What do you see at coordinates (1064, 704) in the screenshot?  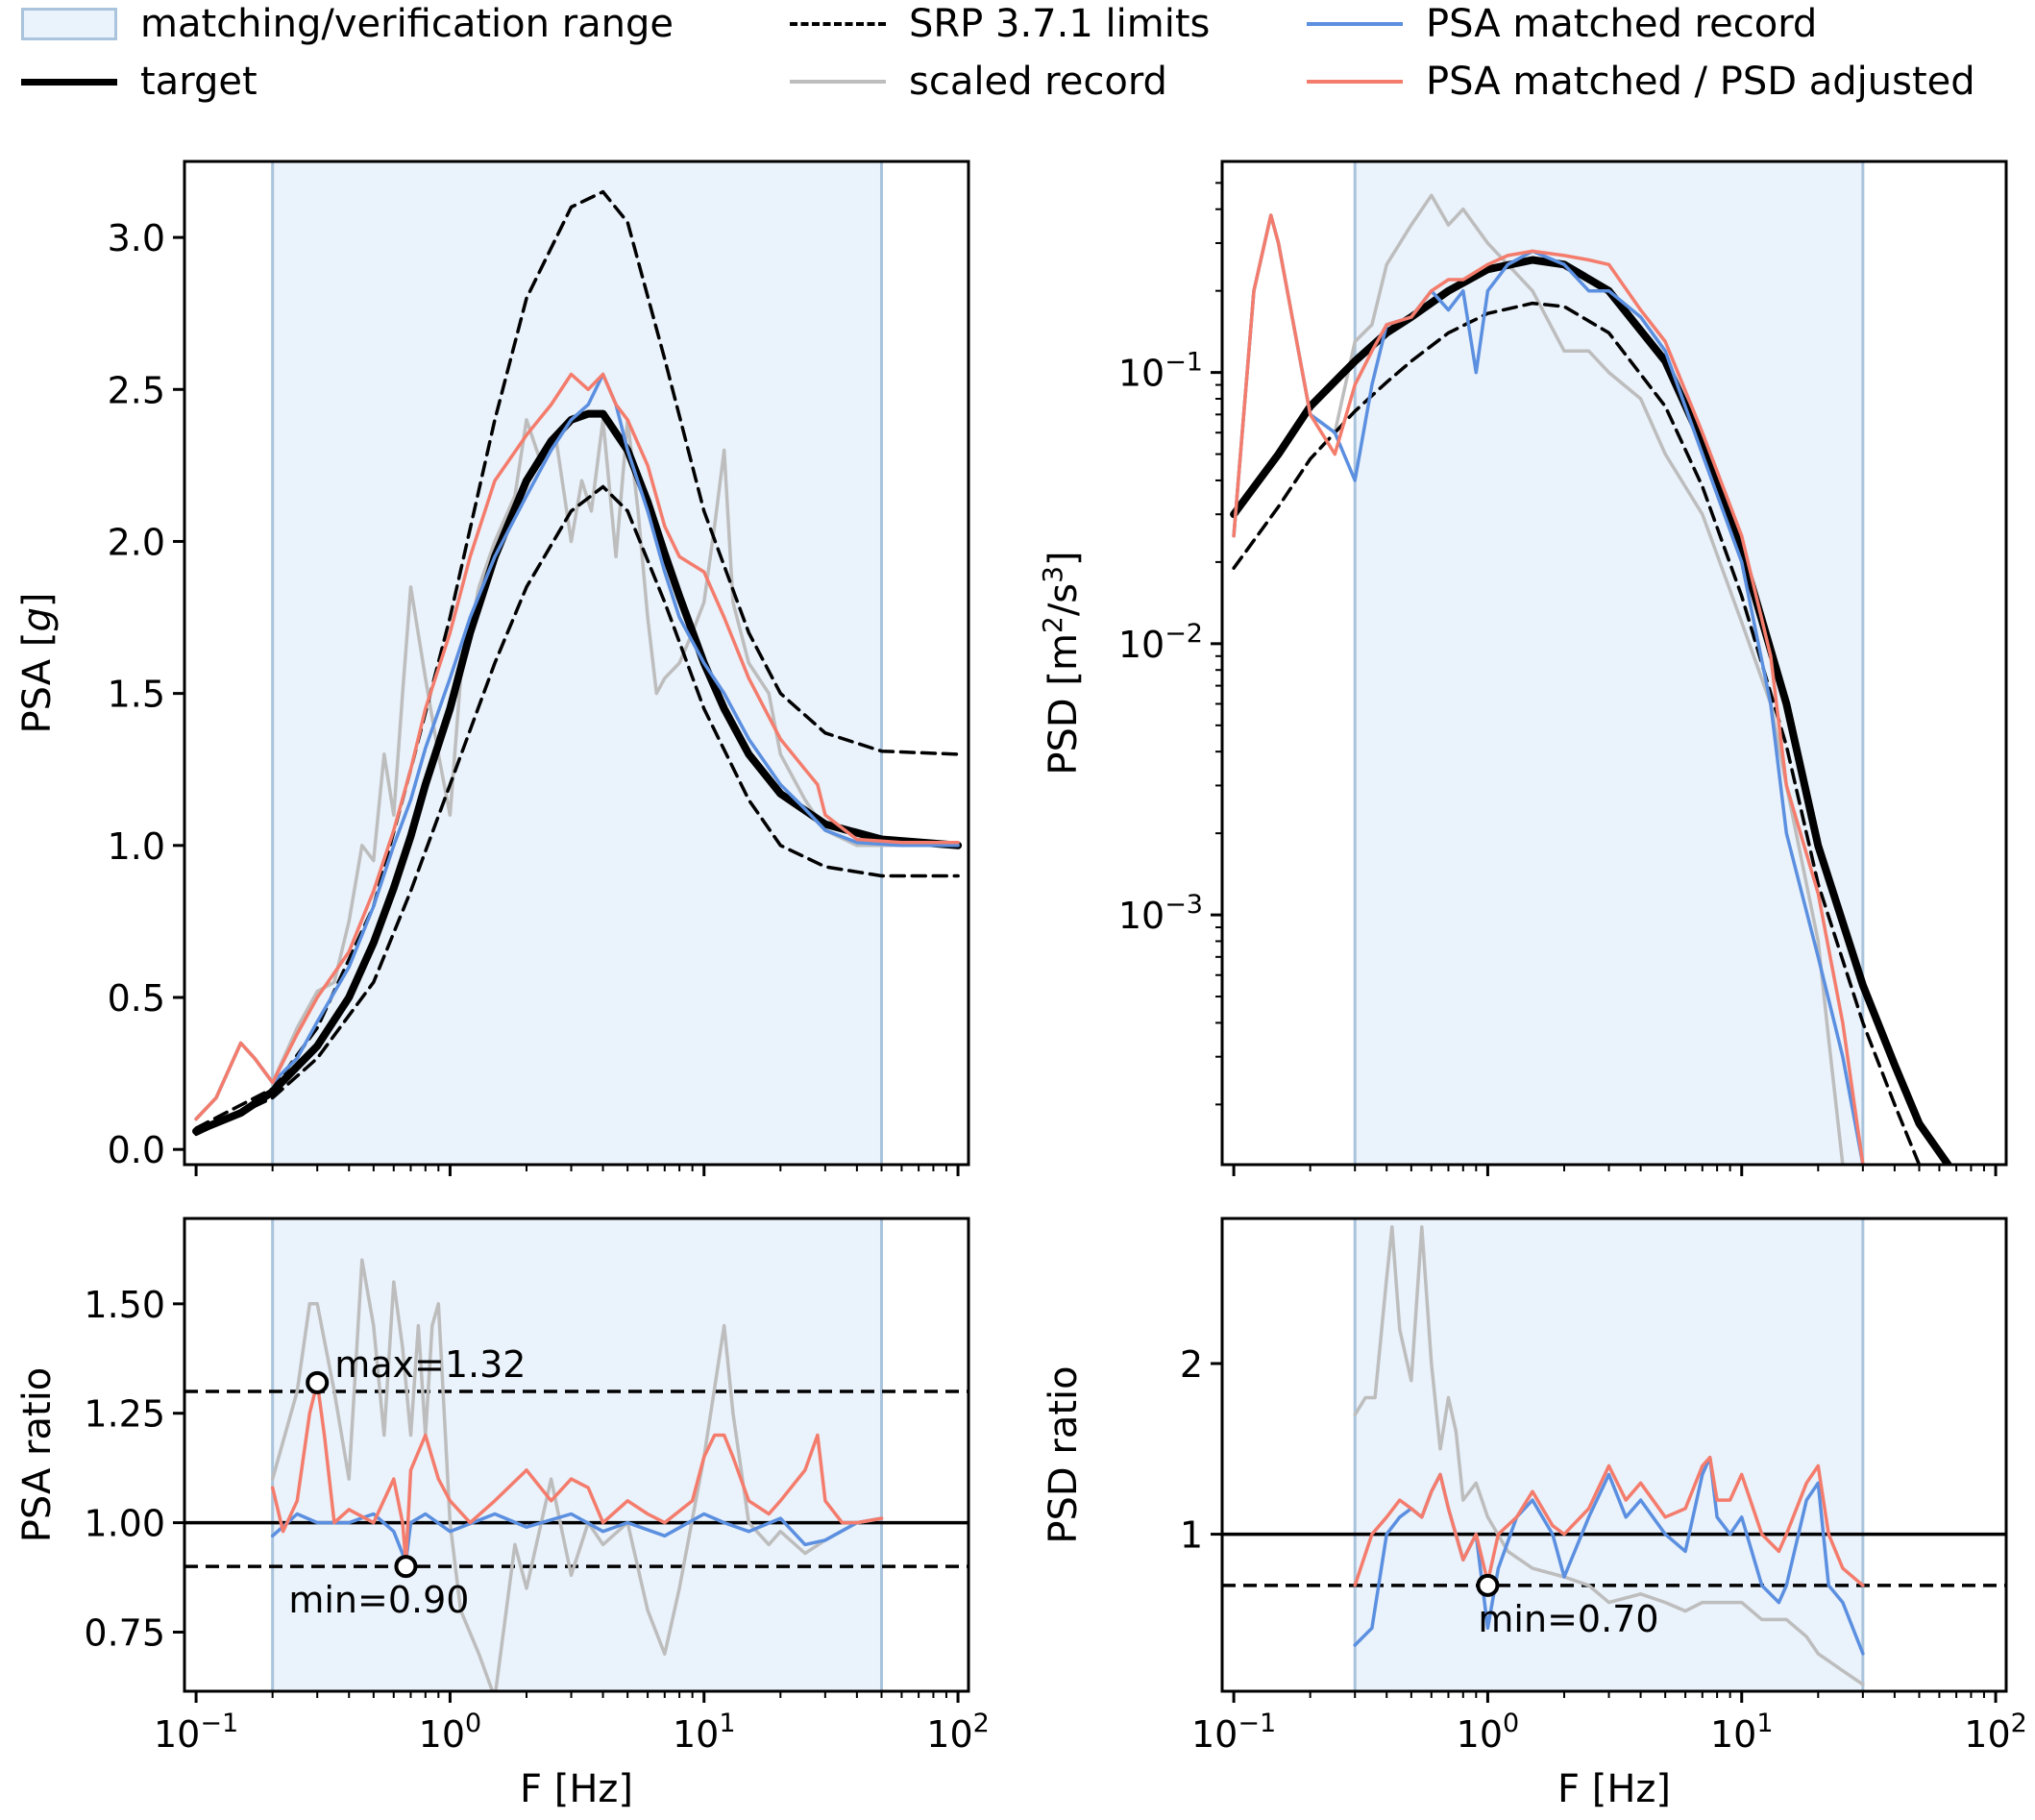 I see `y-label-part: PSD [m` at bounding box center [1064, 704].